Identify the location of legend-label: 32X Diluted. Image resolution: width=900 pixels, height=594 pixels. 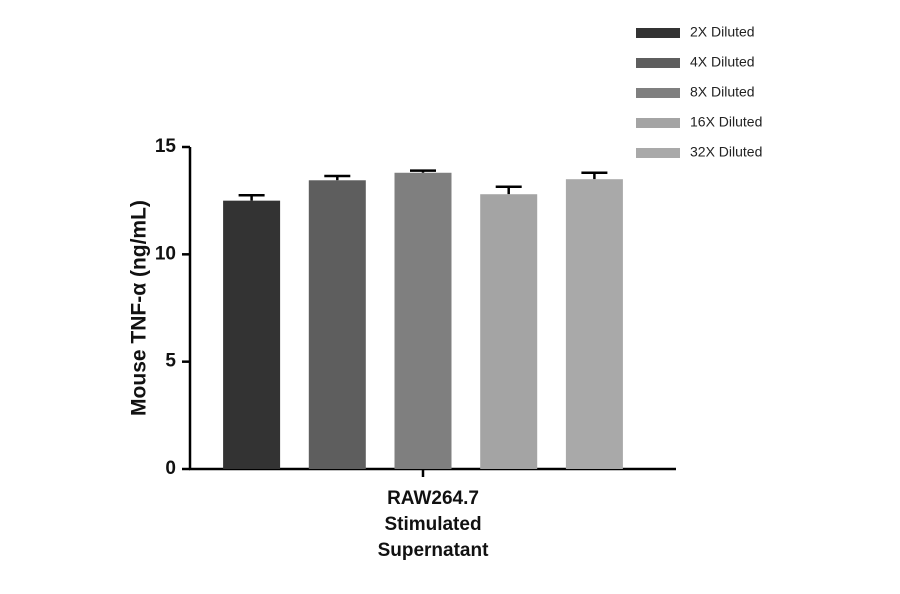
(726, 152).